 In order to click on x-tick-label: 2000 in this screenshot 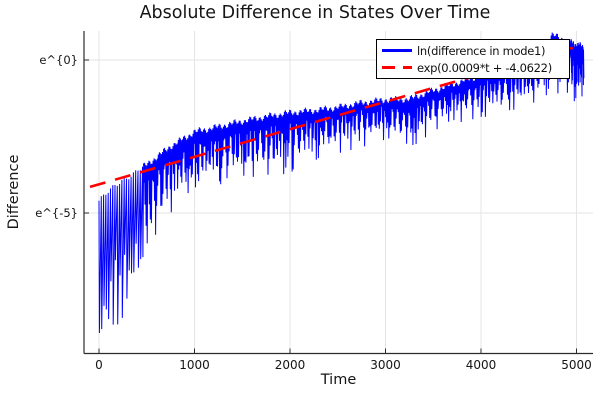, I will do `click(290, 365)`.